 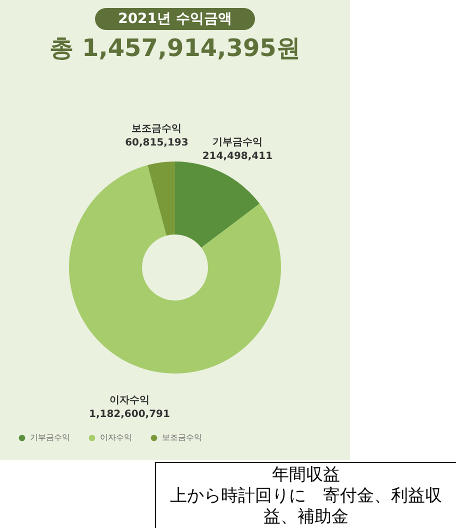 What do you see at coordinates (237, 142) in the screenshot?
I see `slice-label: 기부금수익` at bounding box center [237, 142].